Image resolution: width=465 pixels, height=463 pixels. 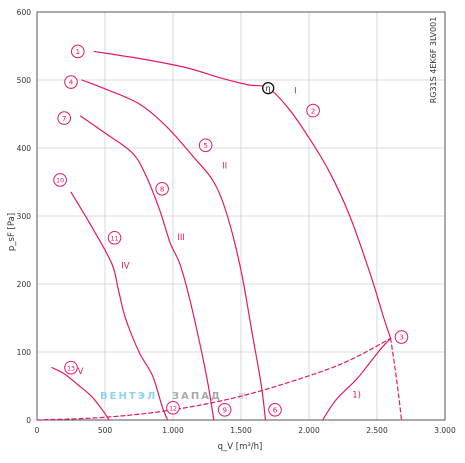 I want to click on watermark-suffix: .BY, so click(x=242, y=396).